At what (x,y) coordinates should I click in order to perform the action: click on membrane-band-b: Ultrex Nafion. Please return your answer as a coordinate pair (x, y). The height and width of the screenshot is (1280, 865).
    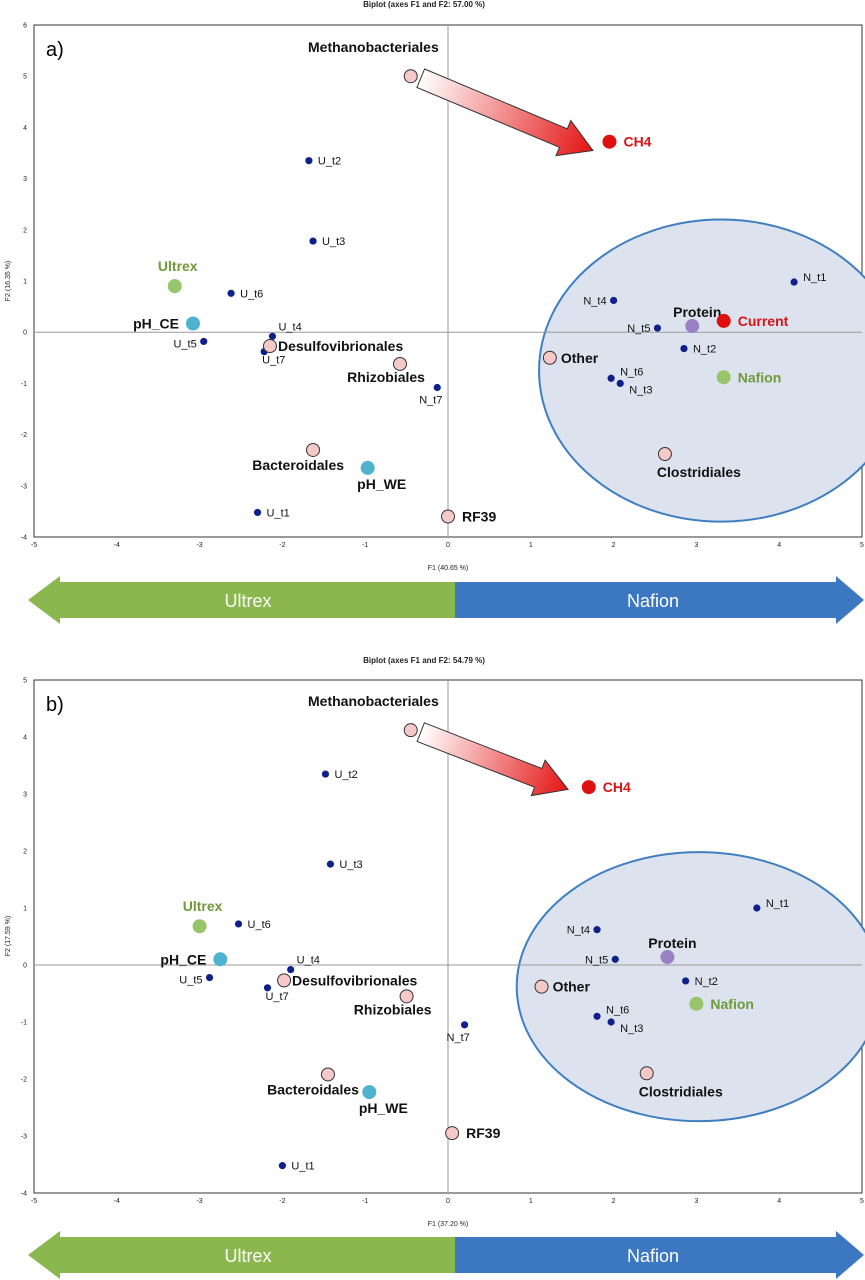
    Looking at the image, I should click on (446, 1255).